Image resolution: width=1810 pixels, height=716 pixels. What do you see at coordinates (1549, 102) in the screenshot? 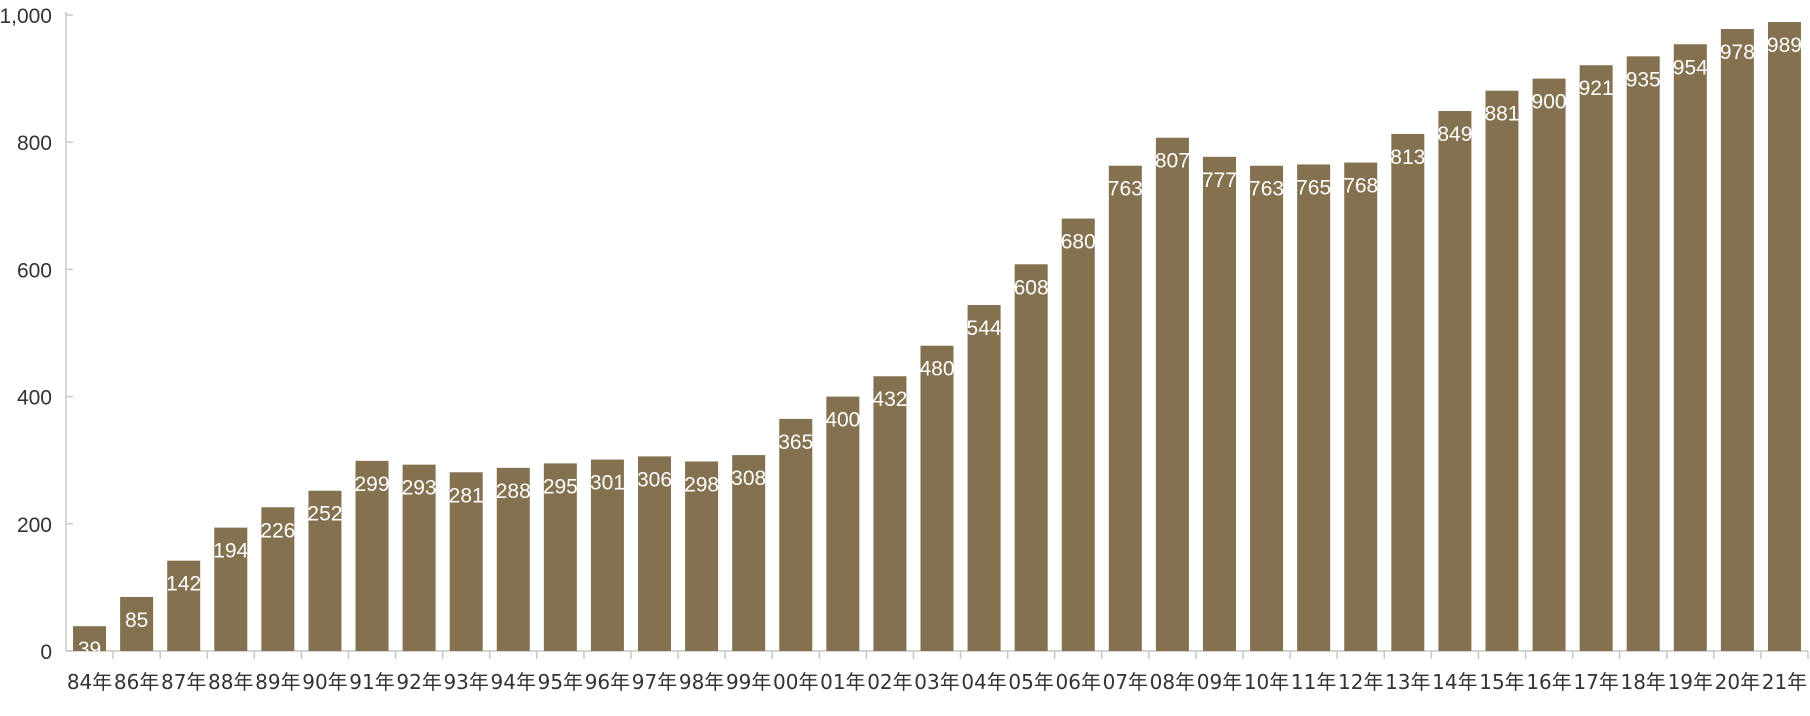
I see `bar-value-label: 900` at bounding box center [1549, 102].